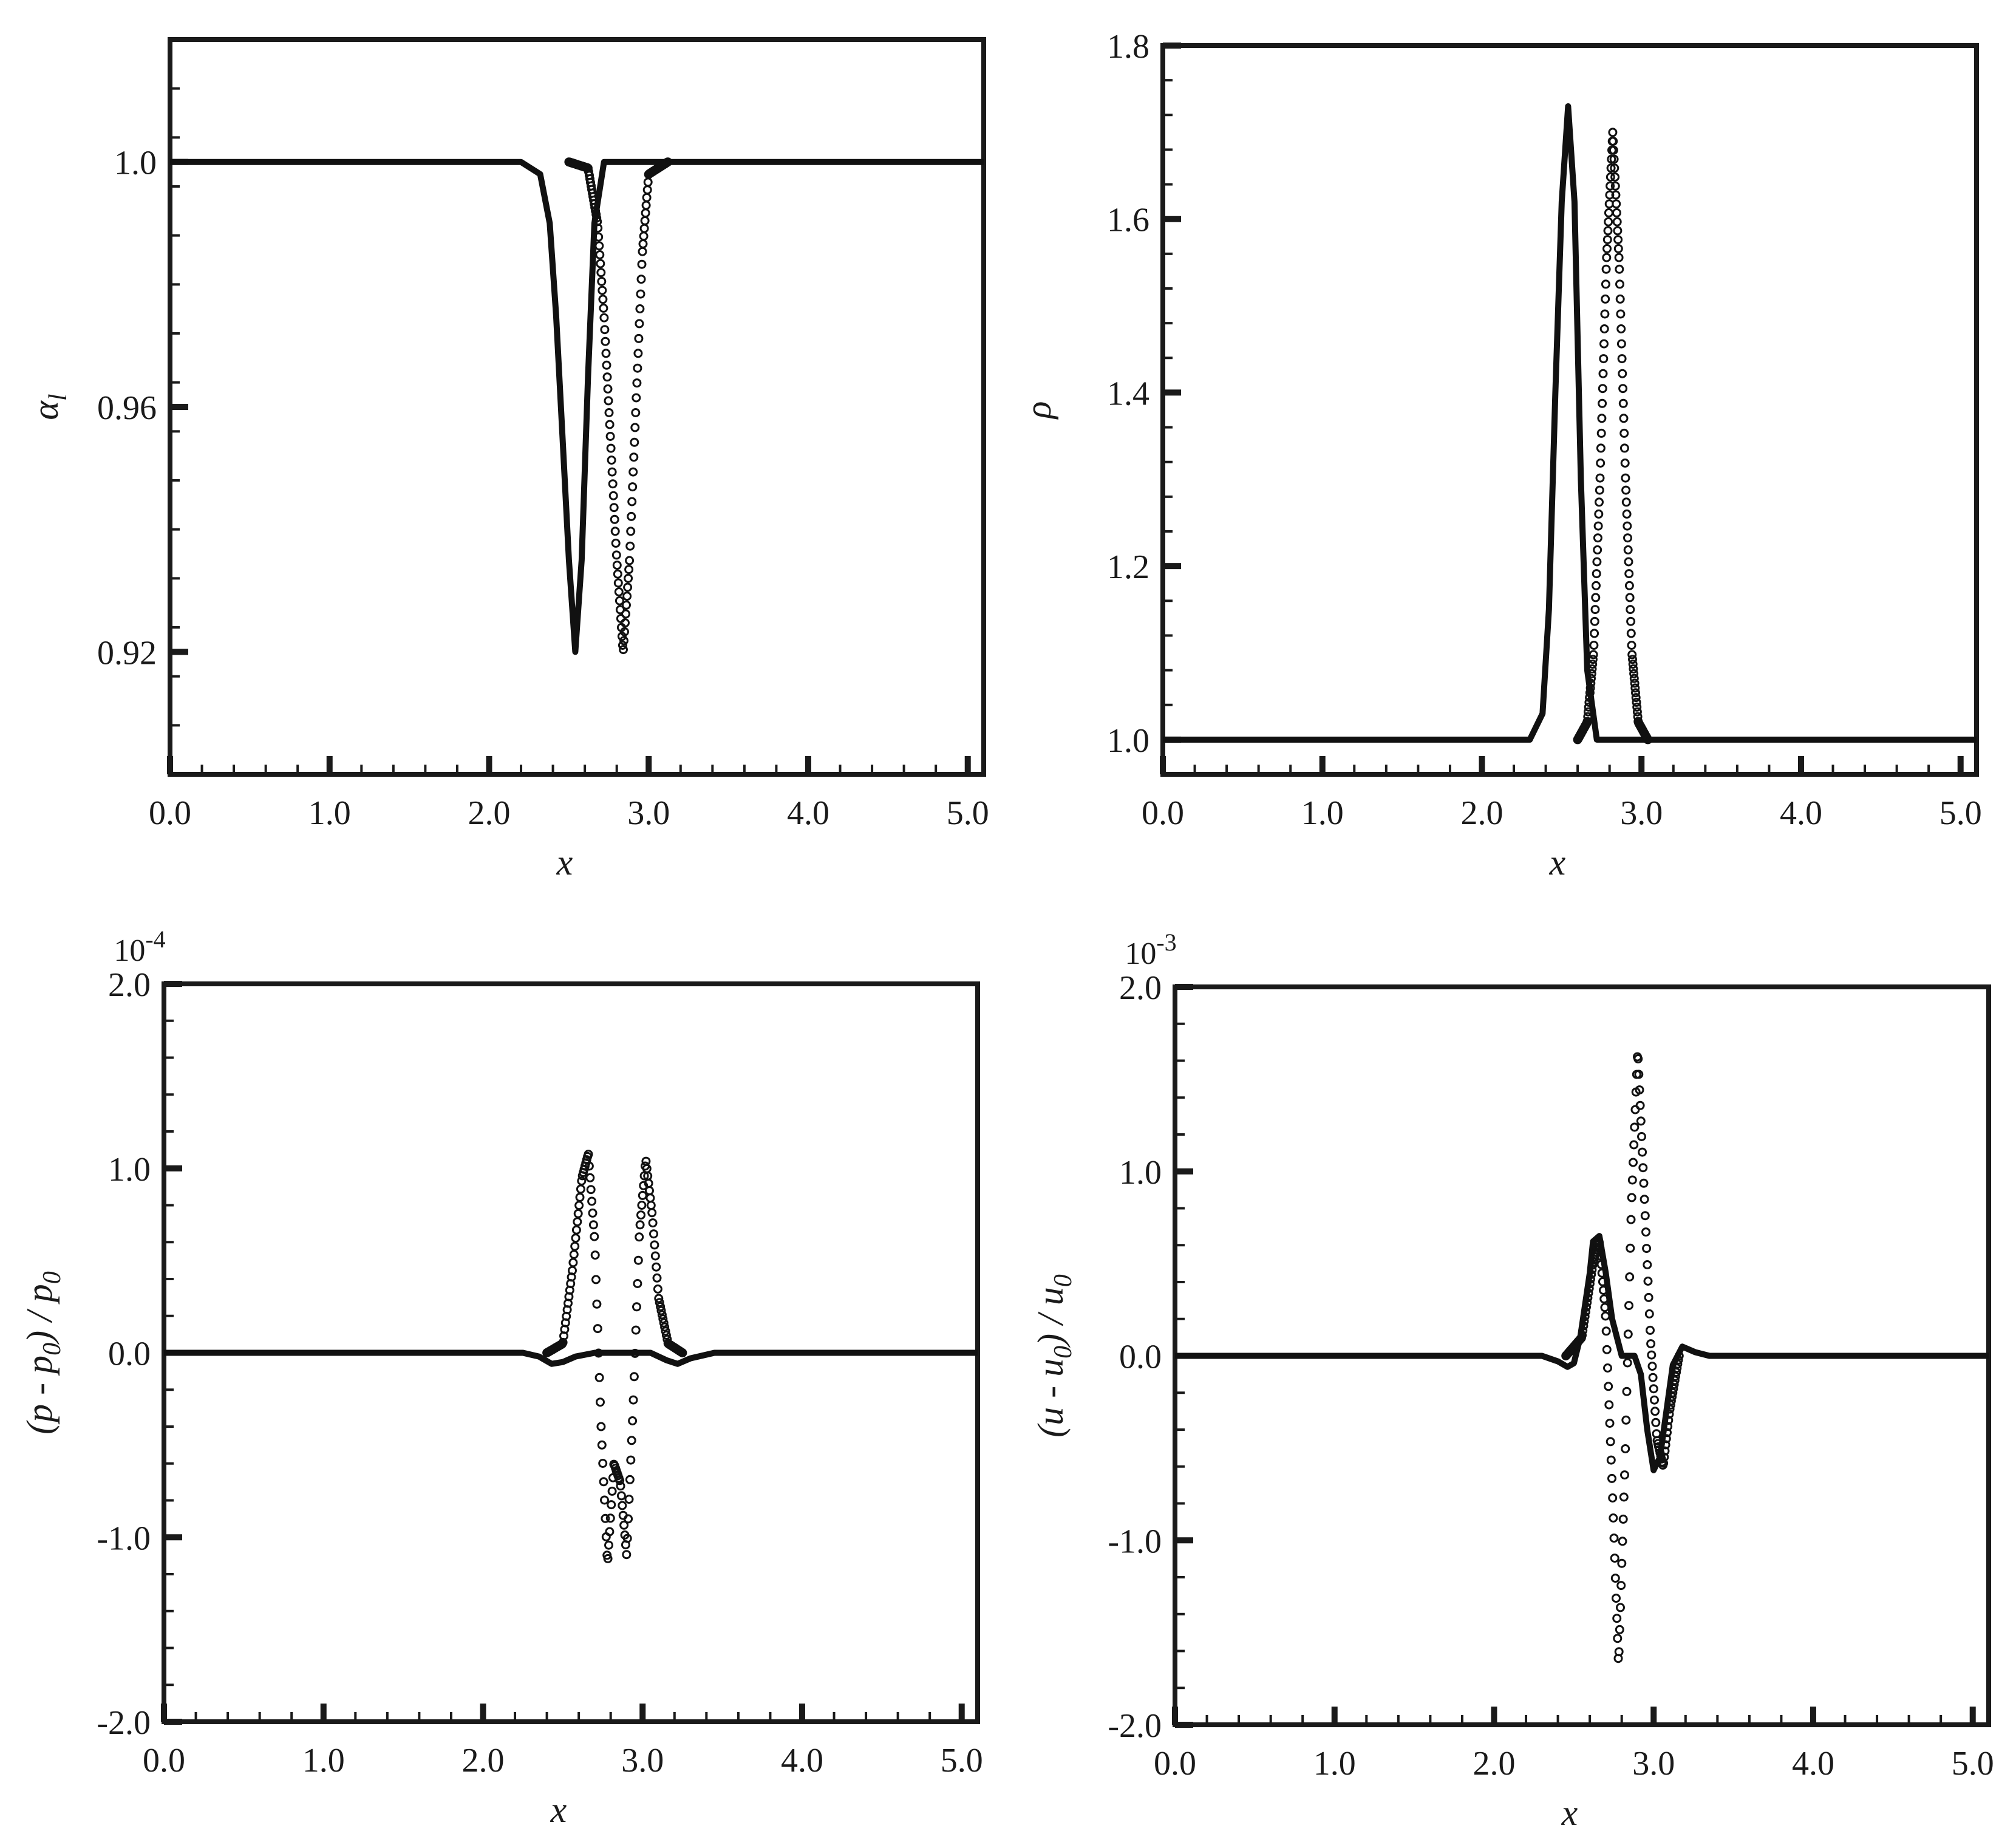  Describe the element at coordinates (1053, 1356) in the screenshot. I see `y-axis-label: (u - u0) / u0` at that location.